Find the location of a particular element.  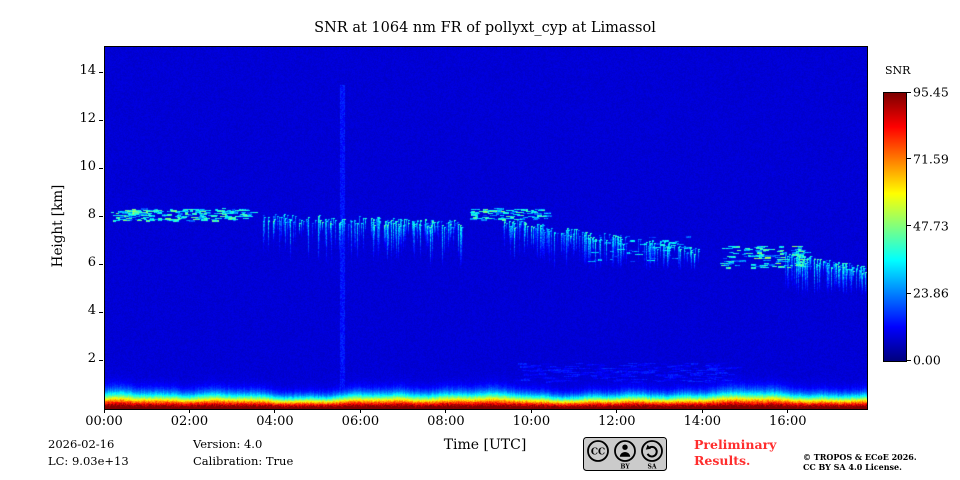

footer-date: 2026-02-16 is located at coordinates (81, 444).